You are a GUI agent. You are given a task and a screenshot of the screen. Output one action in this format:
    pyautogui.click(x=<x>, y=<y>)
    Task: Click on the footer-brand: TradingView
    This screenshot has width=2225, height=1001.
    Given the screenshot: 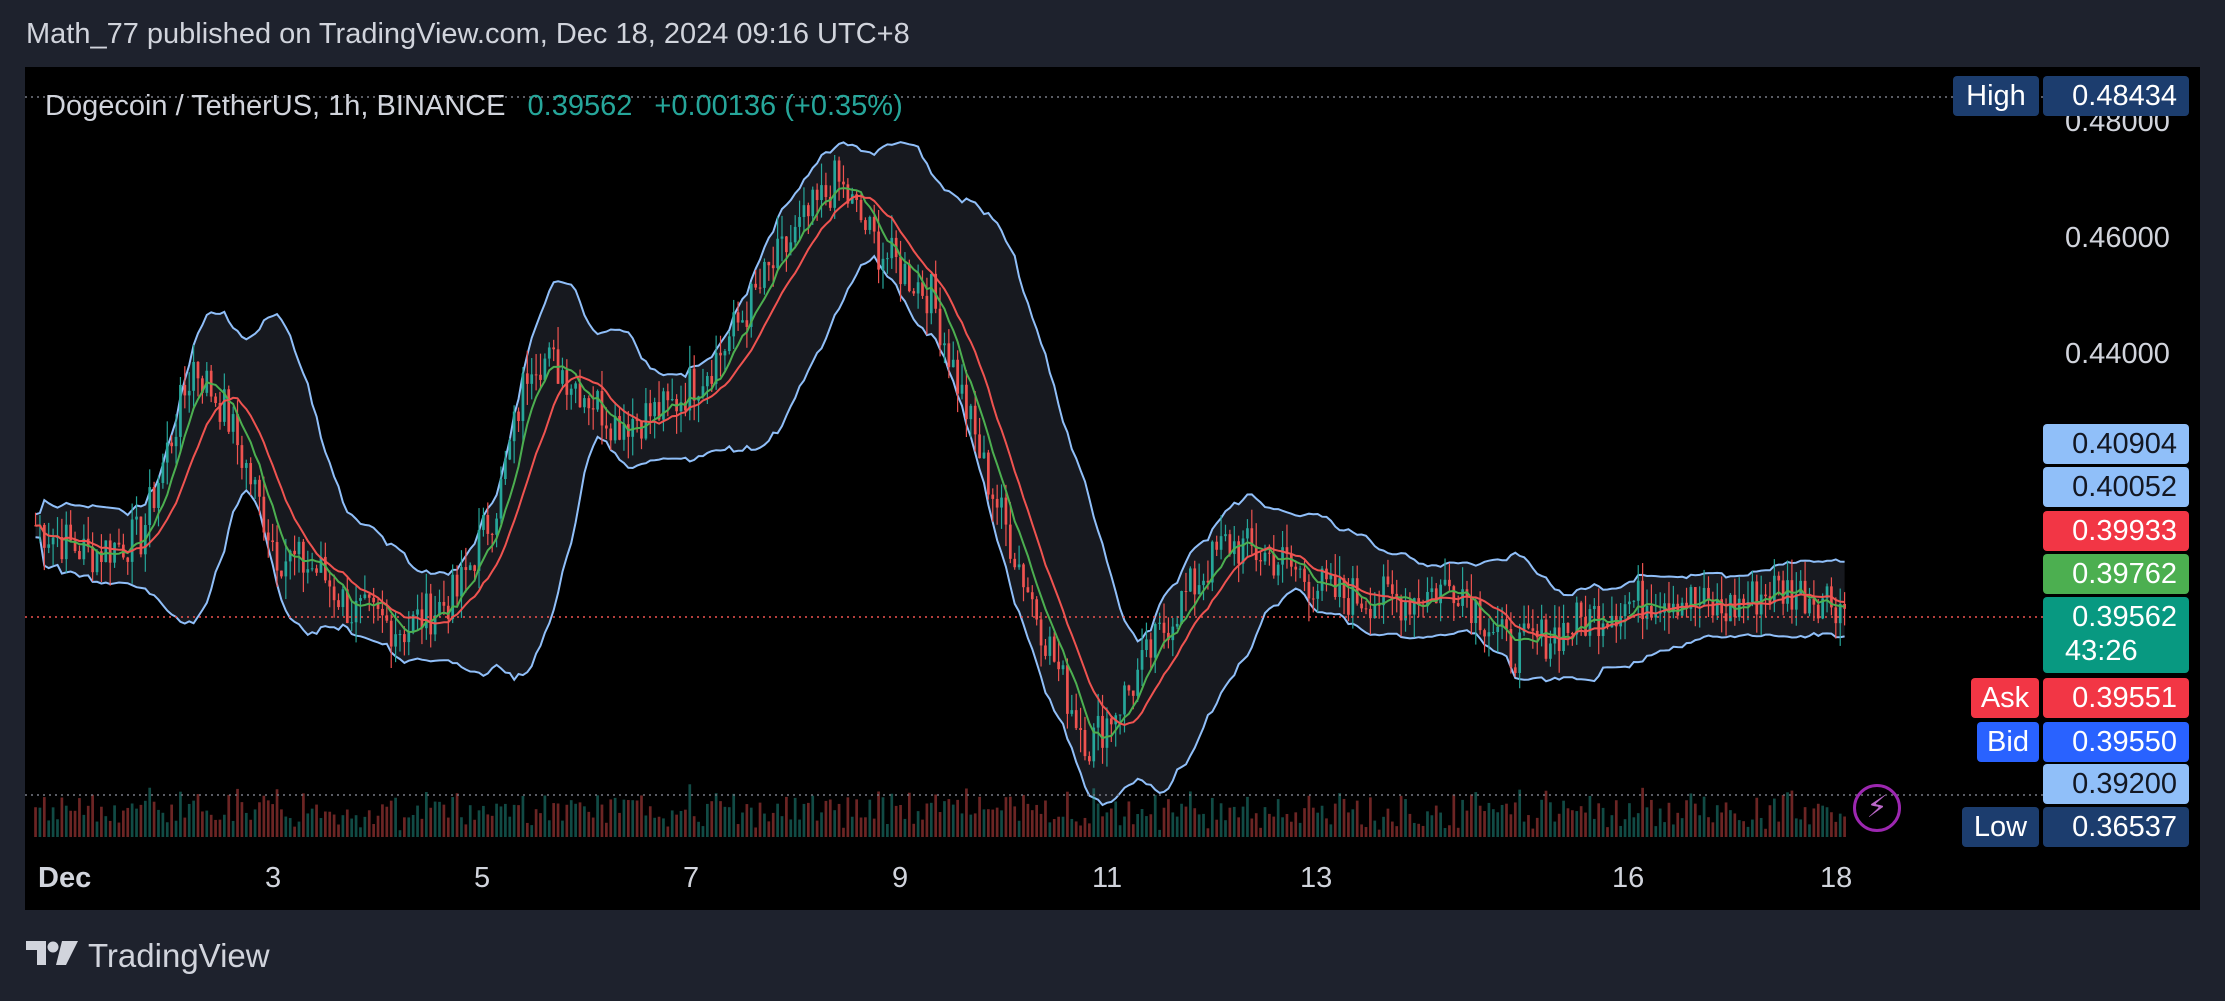 What is the action you would take?
    pyautogui.click(x=148, y=956)
    